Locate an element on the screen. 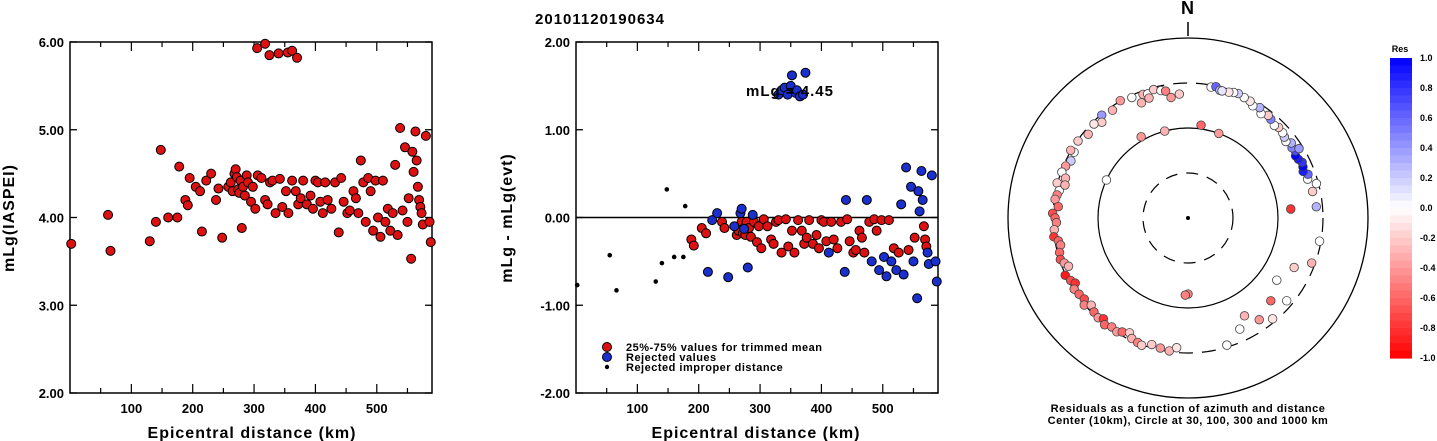 The height and width of the screenshot is (441, 1437). legend-marker-improper is located at coordinates (607, 367).